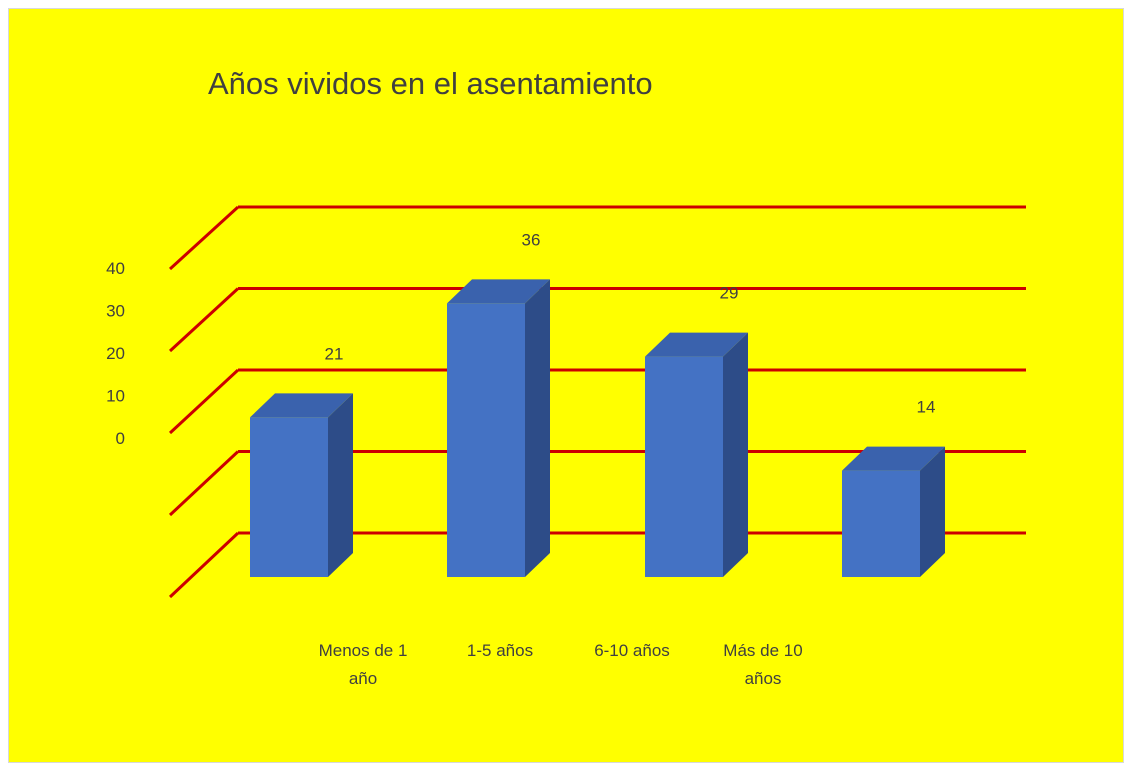 Image resolution: width=1132 pixels, height=771 pixels. What do you see at coordinates (363, 664) in the screenshot?
I see `x-category-label: Menos de 1 año` at bounding box center [363, 664].